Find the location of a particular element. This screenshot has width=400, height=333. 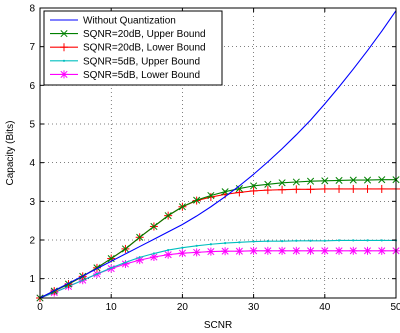

legend-entry: SQNR=5dB, Lower Bound is located at coordinates (125, 75).